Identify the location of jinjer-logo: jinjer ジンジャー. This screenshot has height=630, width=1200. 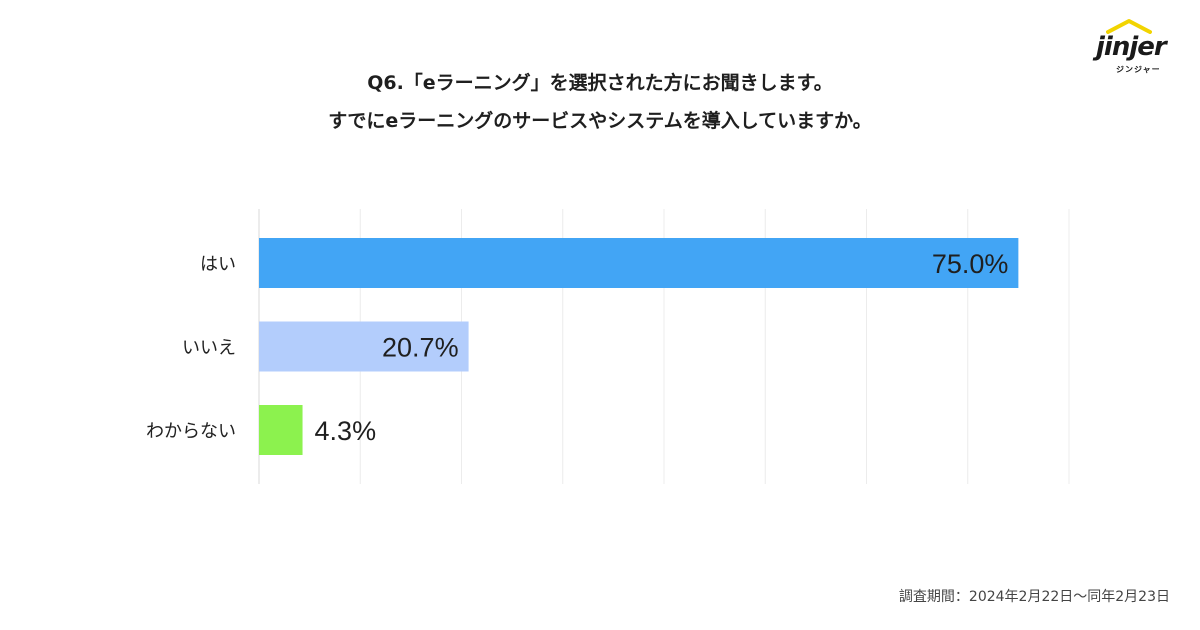
(1136, 44).